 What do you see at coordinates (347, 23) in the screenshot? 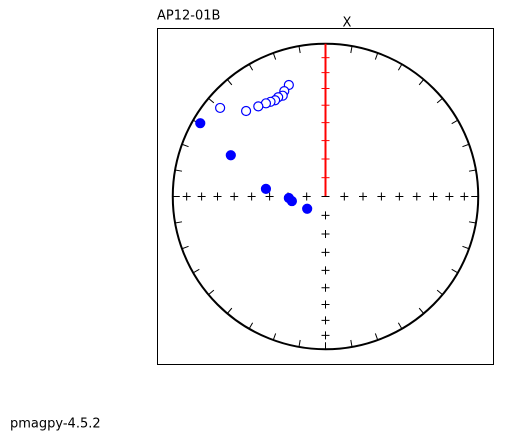
I see `north-label: X` at bounding box center [347, 23].